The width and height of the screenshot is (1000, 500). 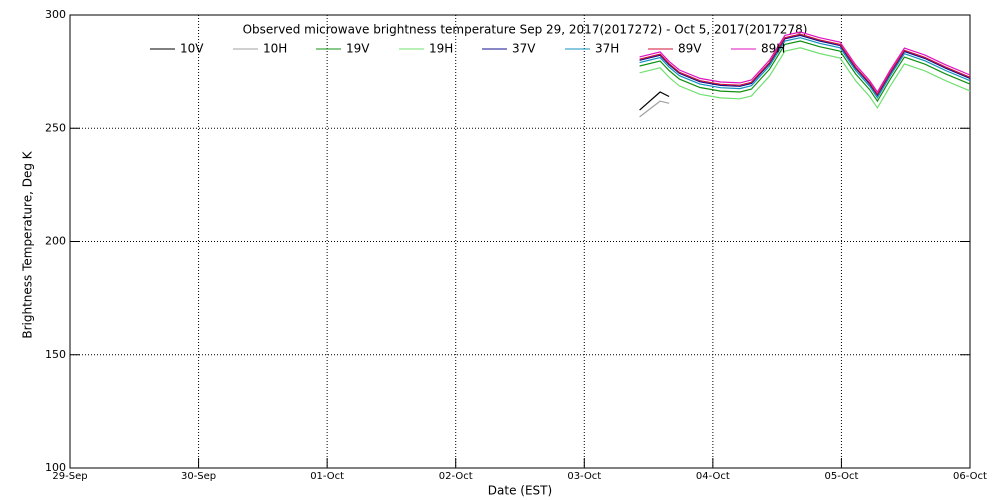 I want to click on legend-label: 10V, so click(x=192, y=49).